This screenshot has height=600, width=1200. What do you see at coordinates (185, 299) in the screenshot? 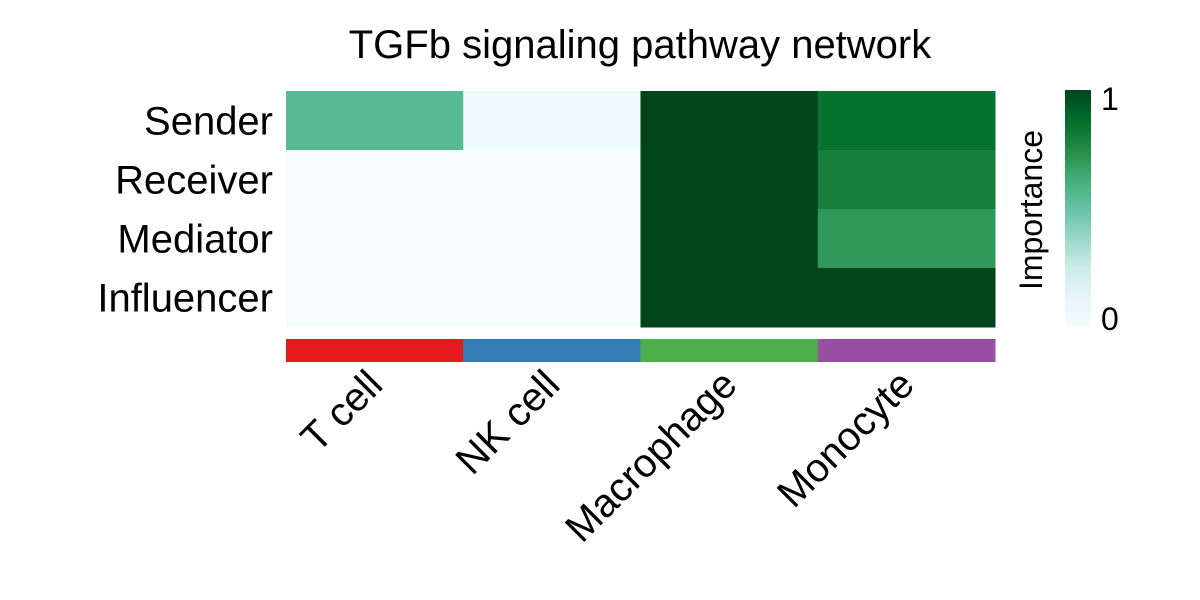
I see `row-label: Influencer` at bounding box center [185, 299].